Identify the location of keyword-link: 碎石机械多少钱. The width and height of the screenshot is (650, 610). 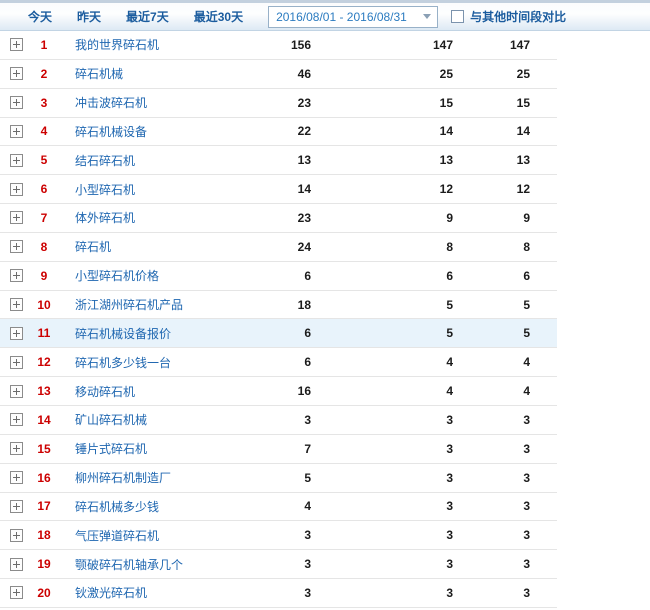
(117, 506).